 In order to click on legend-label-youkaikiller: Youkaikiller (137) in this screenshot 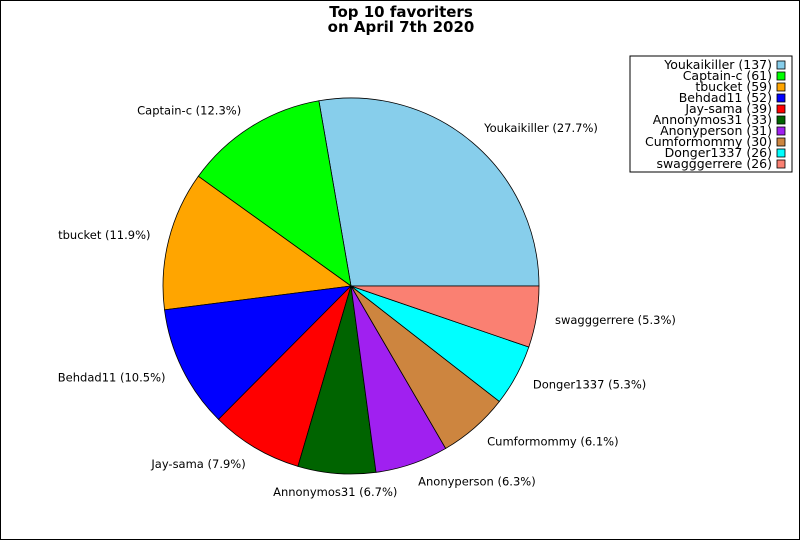, I will do `click(717, 64)`.